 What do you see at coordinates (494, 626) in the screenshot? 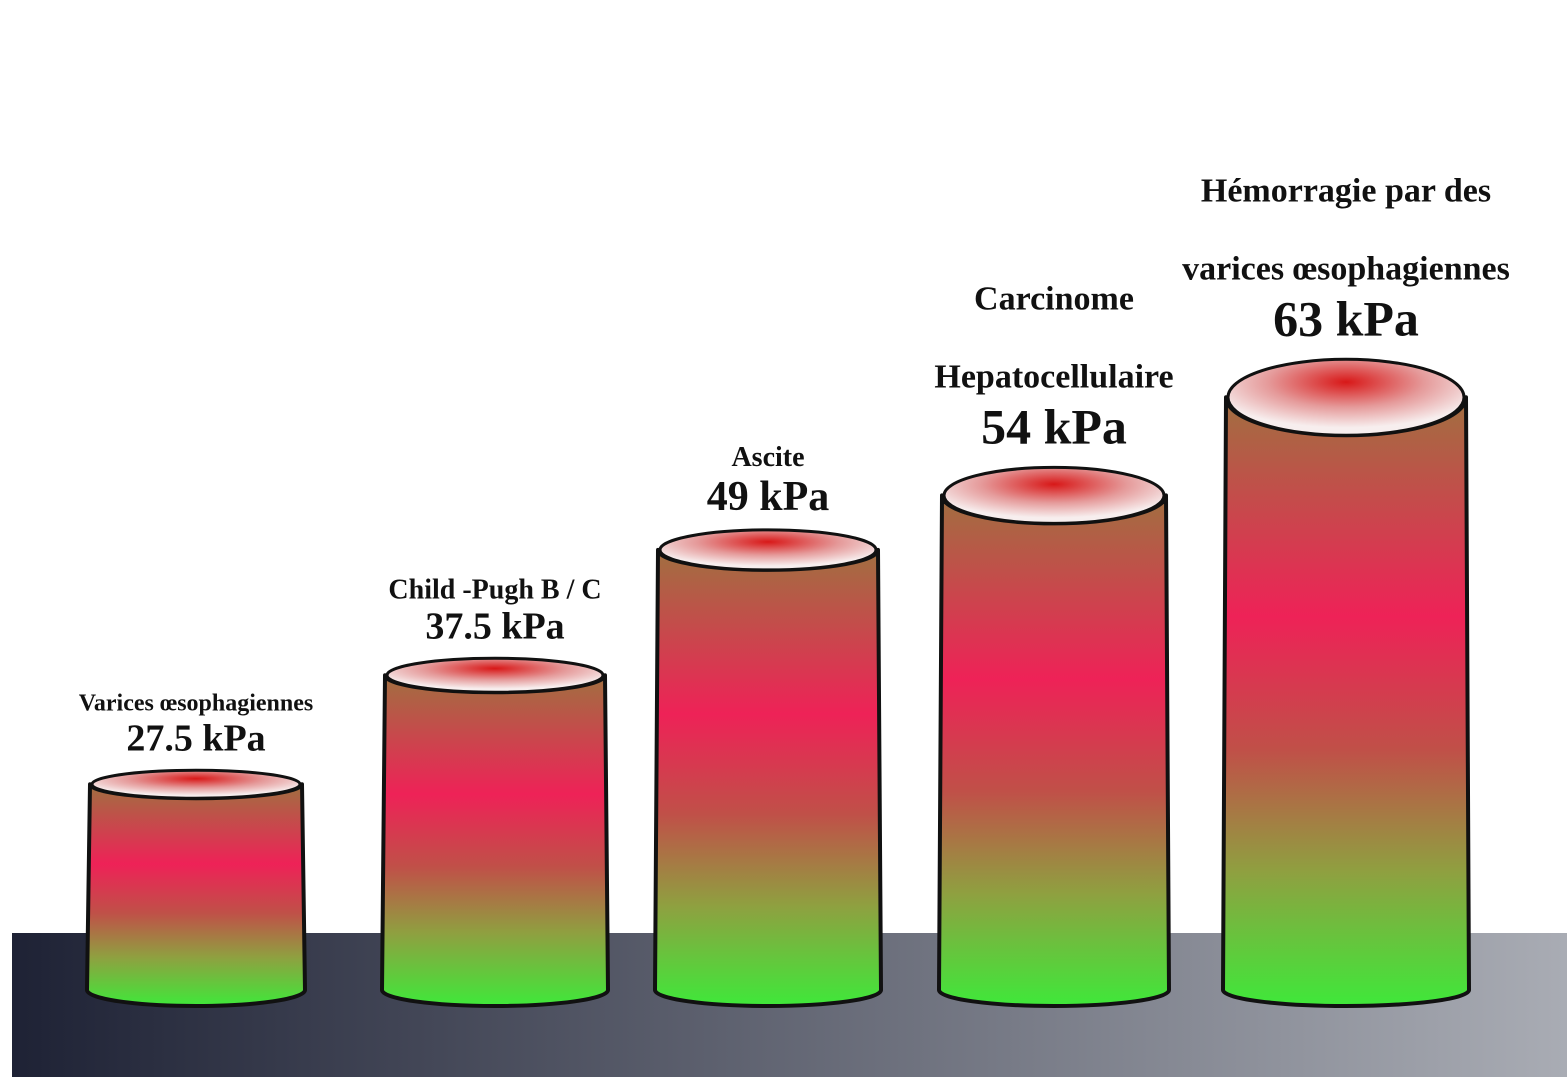
I see `value-label-2: 37.5 kPa` at bounding box center [494, 626].